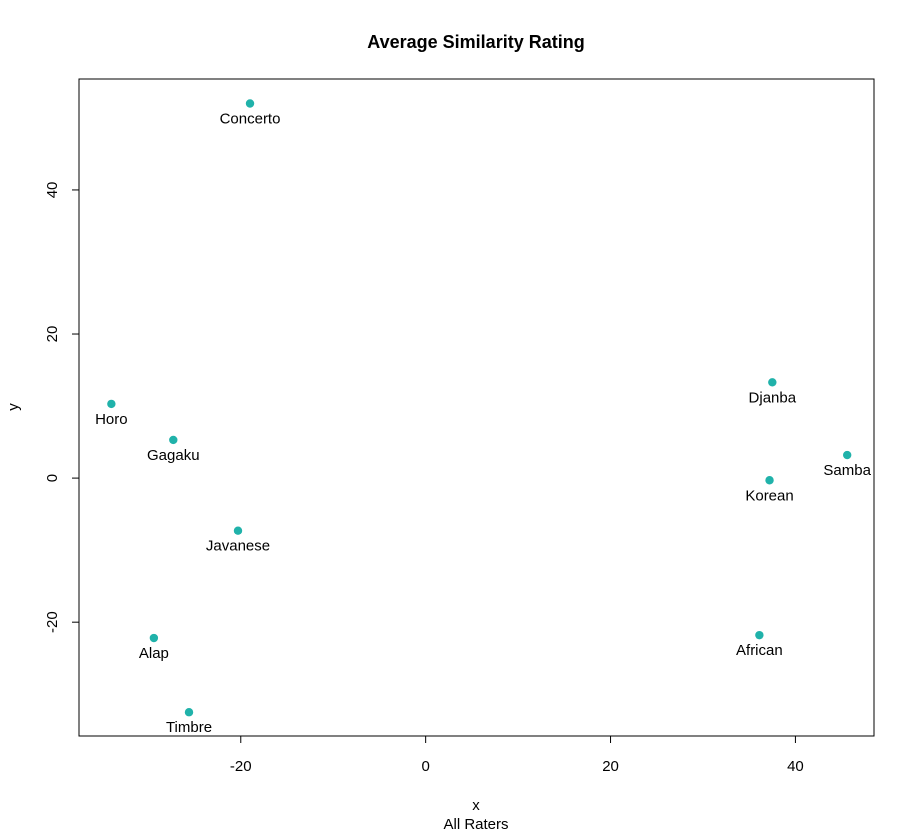 The image size is (914, 834). Describe the element at coordinates (52, 622) in the screenshot. I see `y-tick-label: -20` at that location.